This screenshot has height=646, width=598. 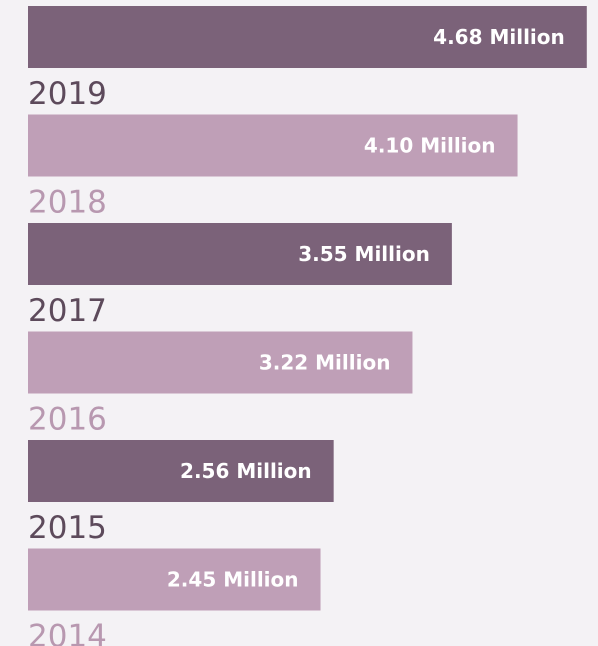 I want to click on bar-2017, so click(x=240, y=254).